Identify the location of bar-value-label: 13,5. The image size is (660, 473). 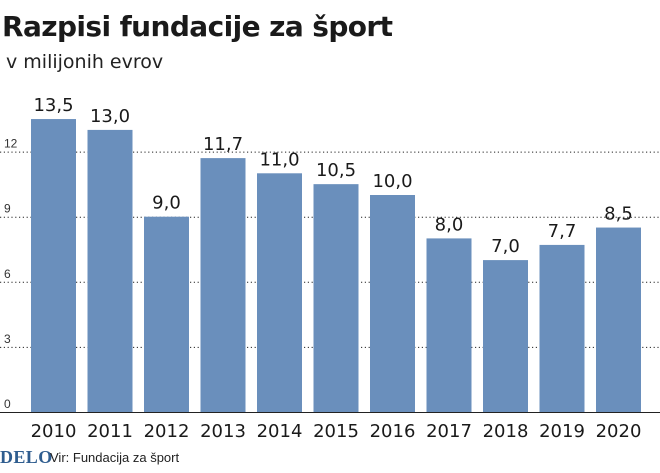
(53, 105).